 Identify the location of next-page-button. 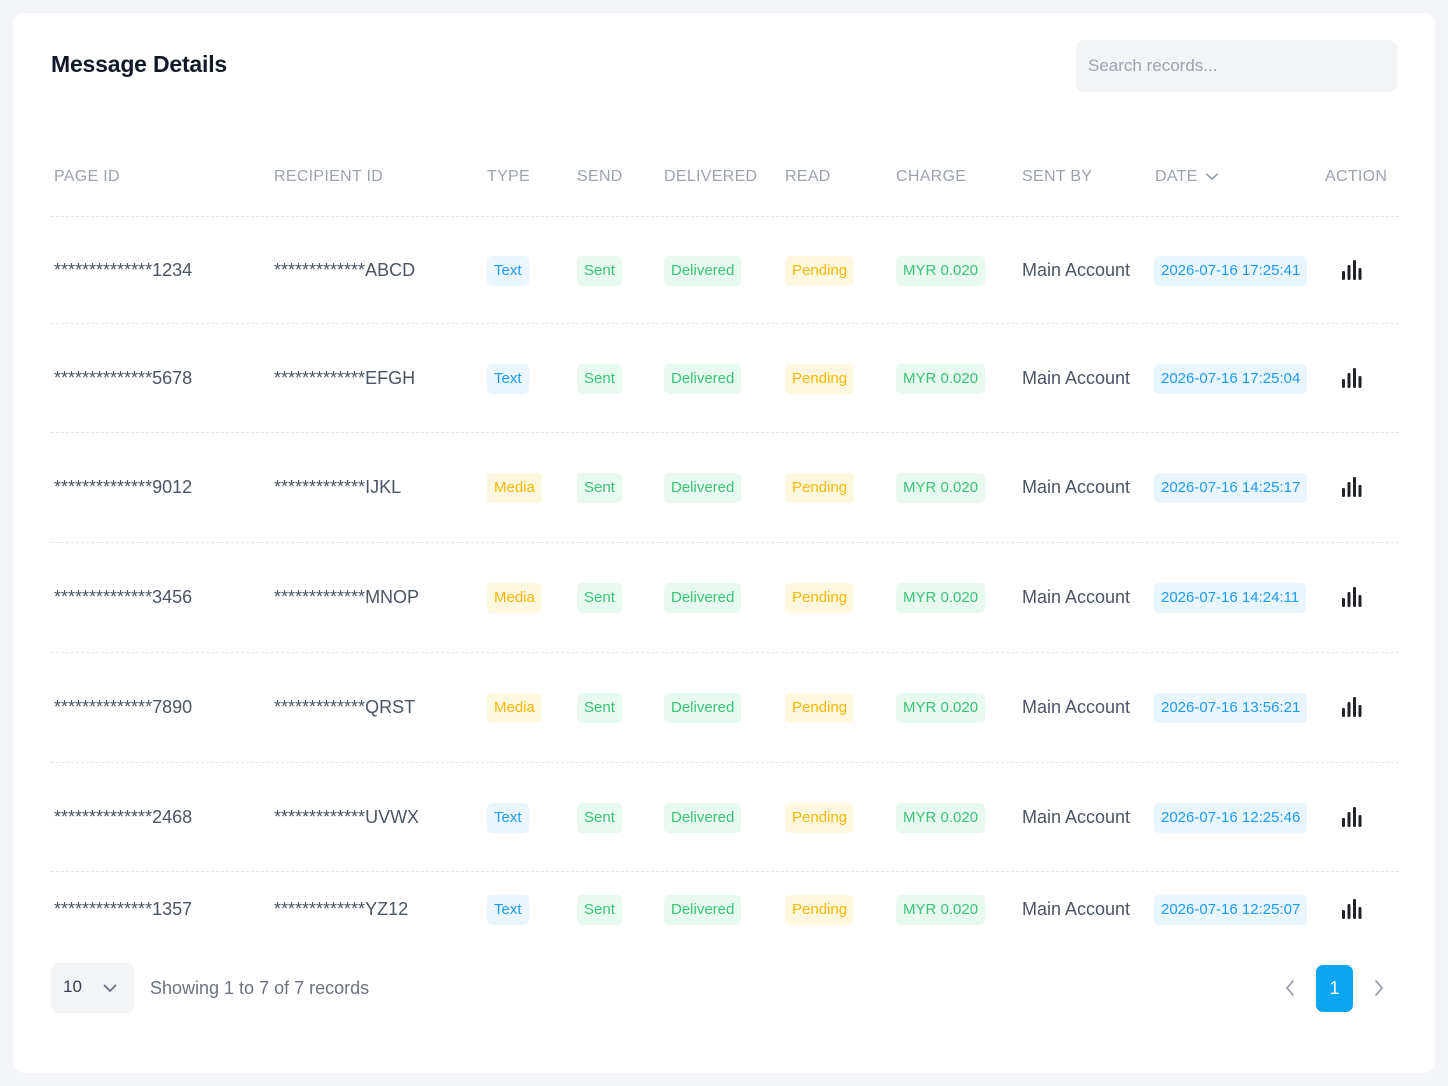
(1379, 988).